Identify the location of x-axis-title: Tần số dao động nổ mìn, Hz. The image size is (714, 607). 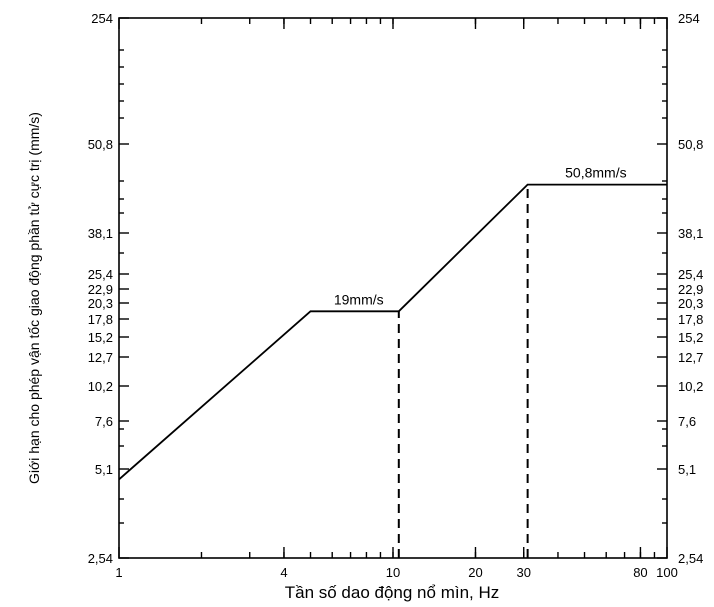
(392, 592).